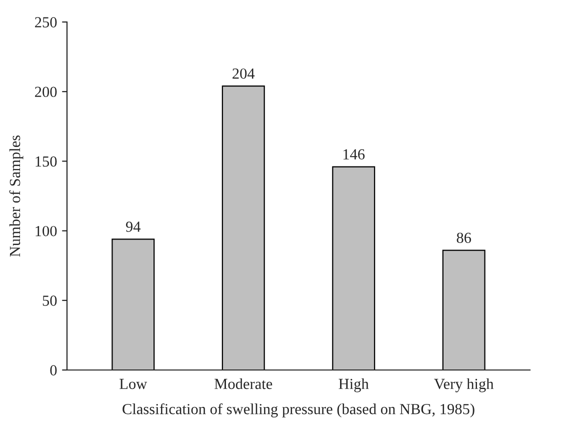  I want to click on data-label: 86, so click(464, 238).